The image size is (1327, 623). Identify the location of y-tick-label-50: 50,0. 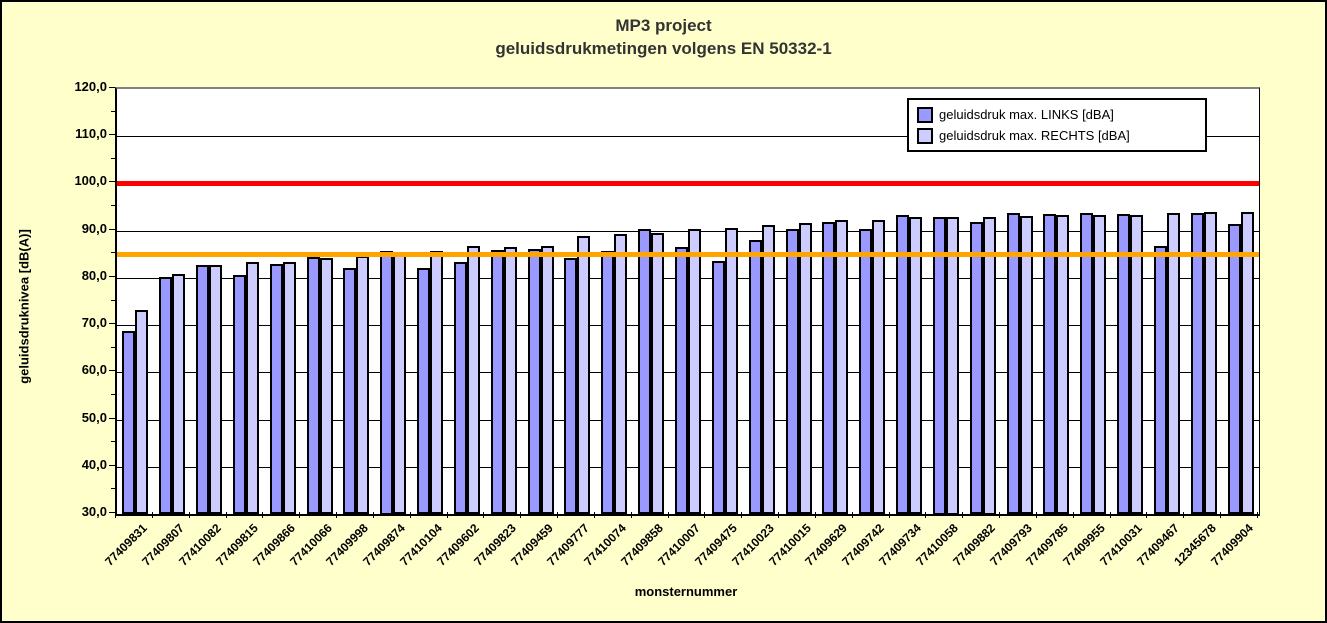
(94, 417).